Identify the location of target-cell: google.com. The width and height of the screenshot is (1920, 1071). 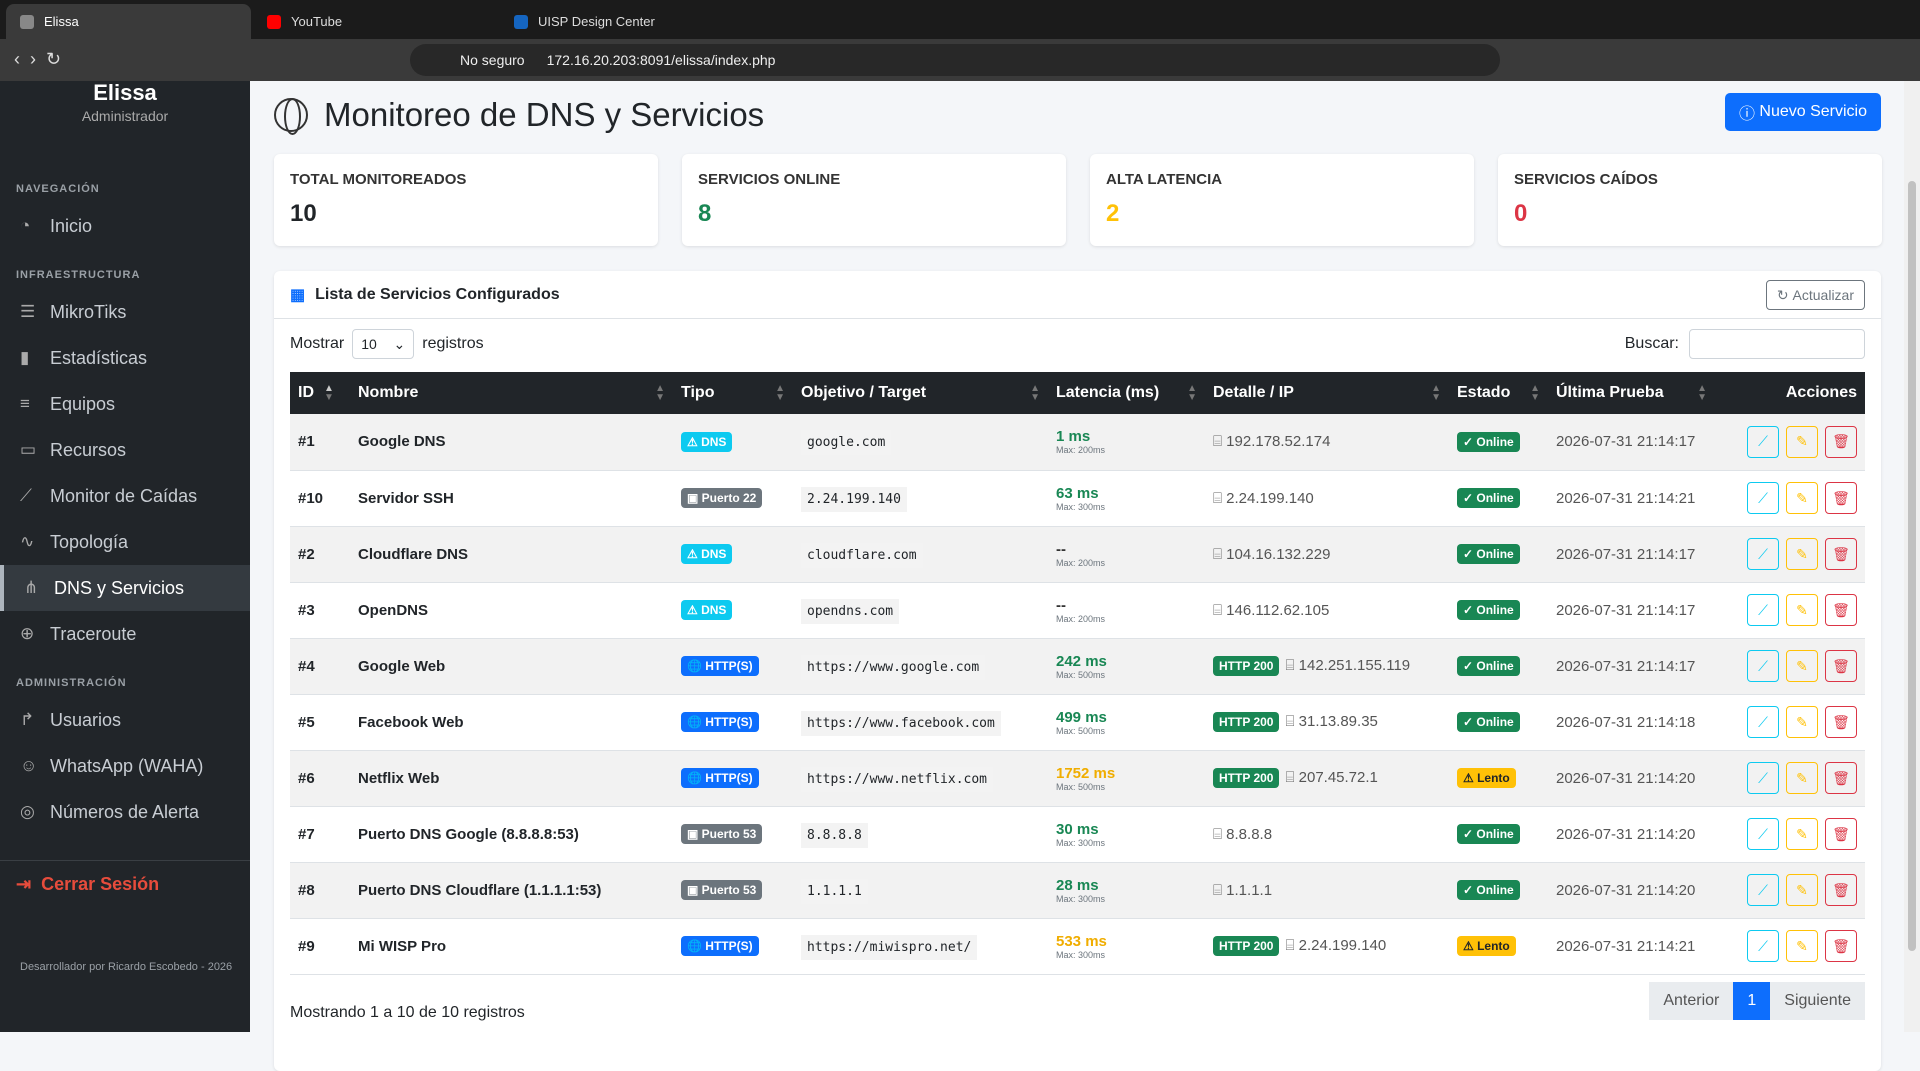
(920, 442).